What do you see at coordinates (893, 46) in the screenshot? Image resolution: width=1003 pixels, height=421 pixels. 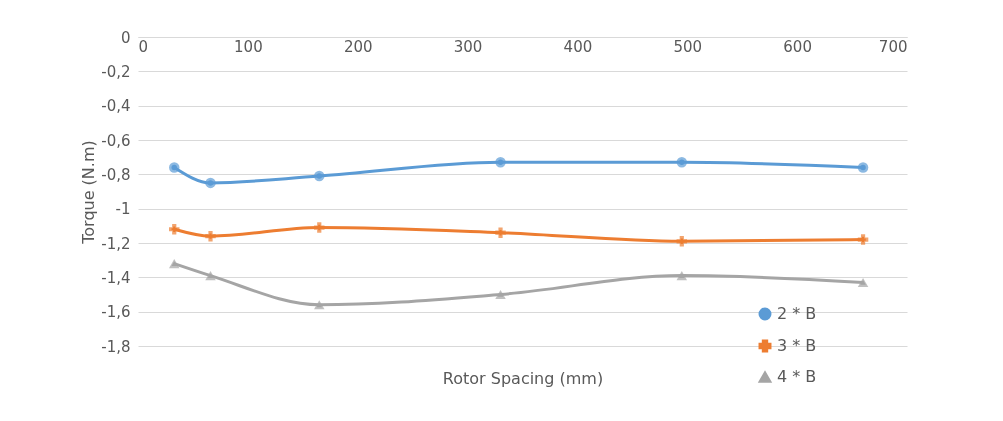 I see `x-tick-label: 700` at bounding box center [893, 46].